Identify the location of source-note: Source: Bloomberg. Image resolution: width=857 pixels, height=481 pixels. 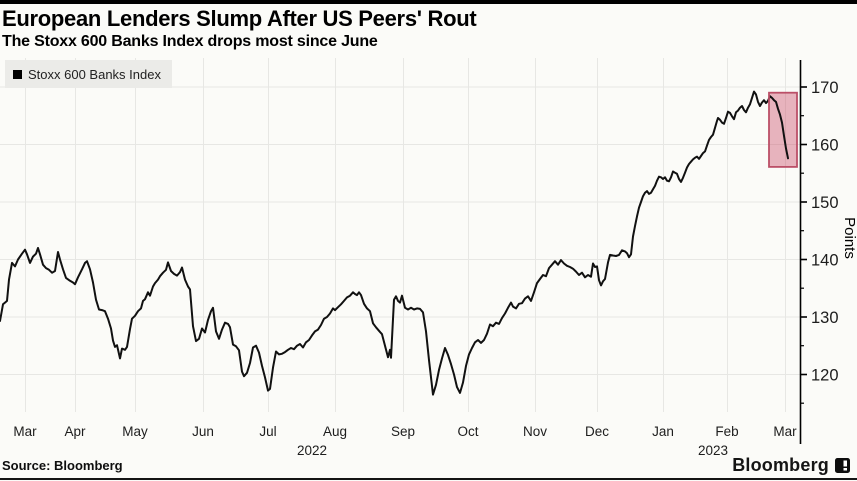
(62, 465).